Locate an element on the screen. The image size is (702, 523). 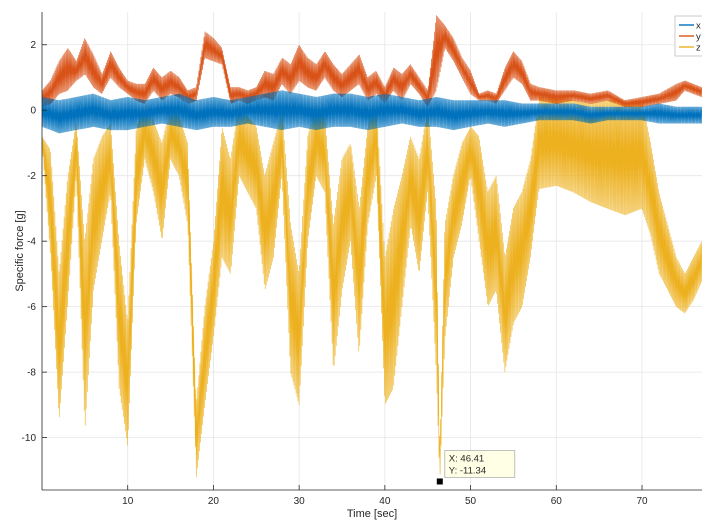
y-tick-label: -8 is located at coordinates (31, 373).